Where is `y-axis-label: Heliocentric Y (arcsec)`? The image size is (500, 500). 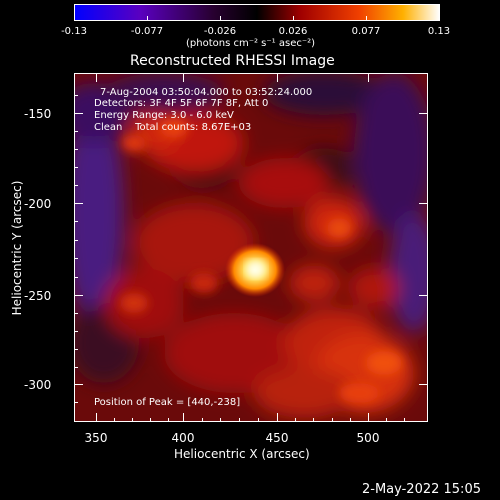
y-axis-label: Heliocentric Y (arcsec) is located at coordinates (17, 248).